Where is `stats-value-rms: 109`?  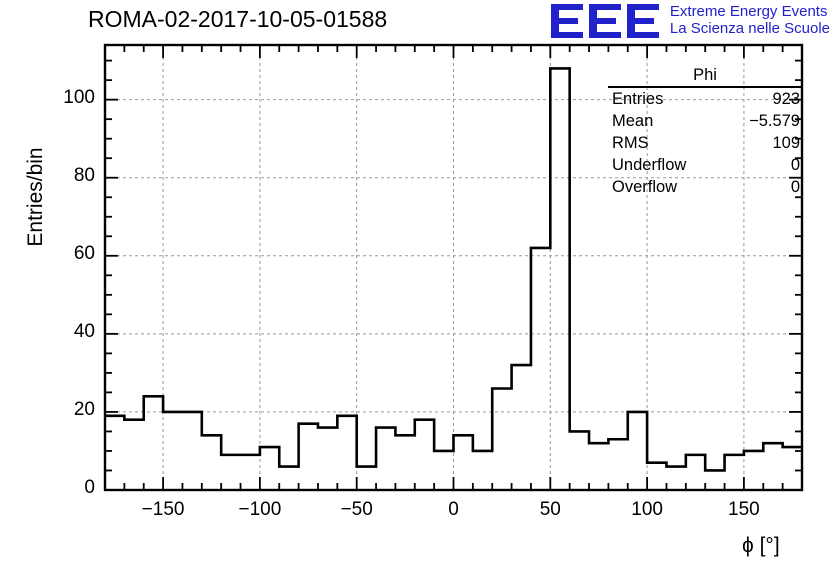 stats-value-rms: 109 is located at coordinates (786, 142).